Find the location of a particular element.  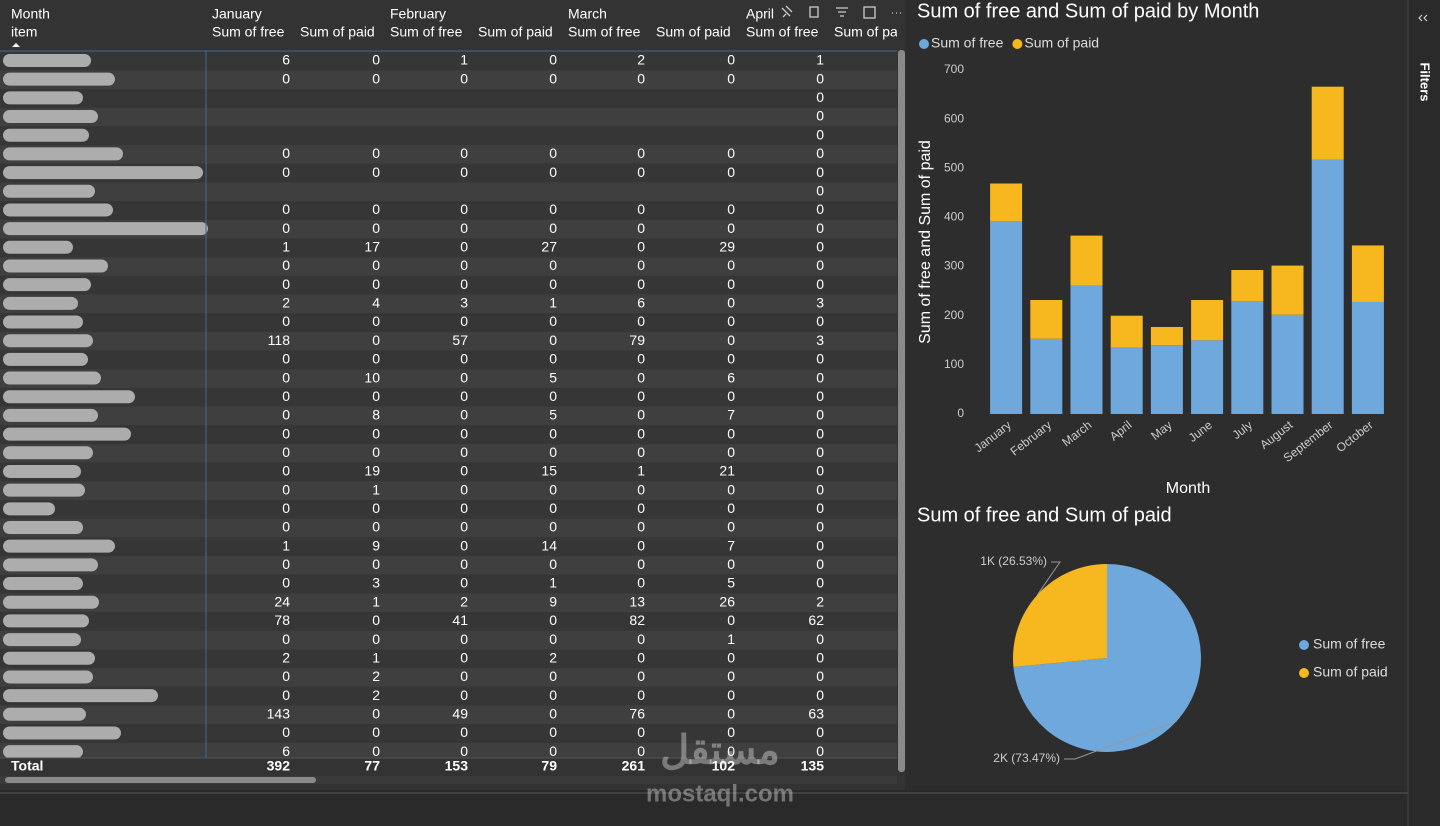

cell-value: 49 is located at coordinates (460, 714).